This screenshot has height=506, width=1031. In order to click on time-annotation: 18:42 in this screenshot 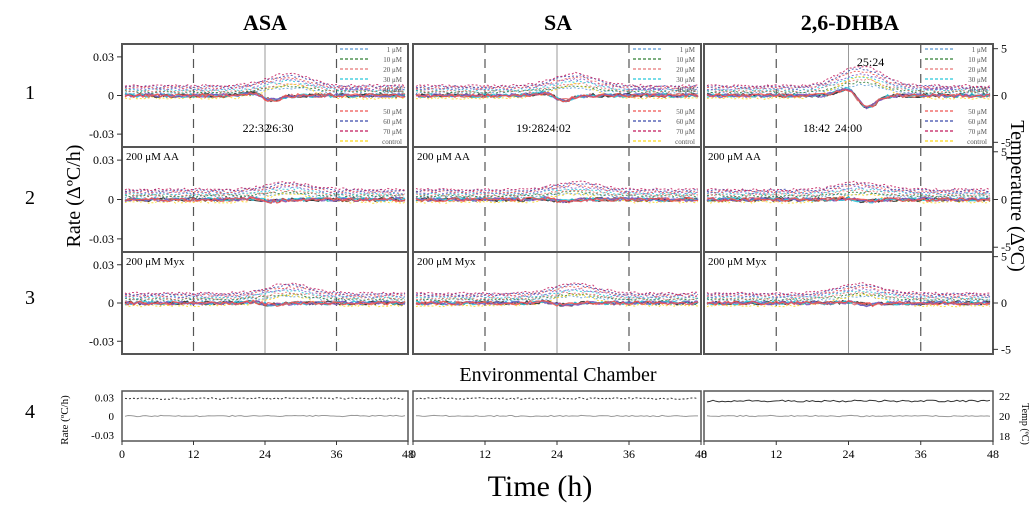, I will do `click(816, 128)`.